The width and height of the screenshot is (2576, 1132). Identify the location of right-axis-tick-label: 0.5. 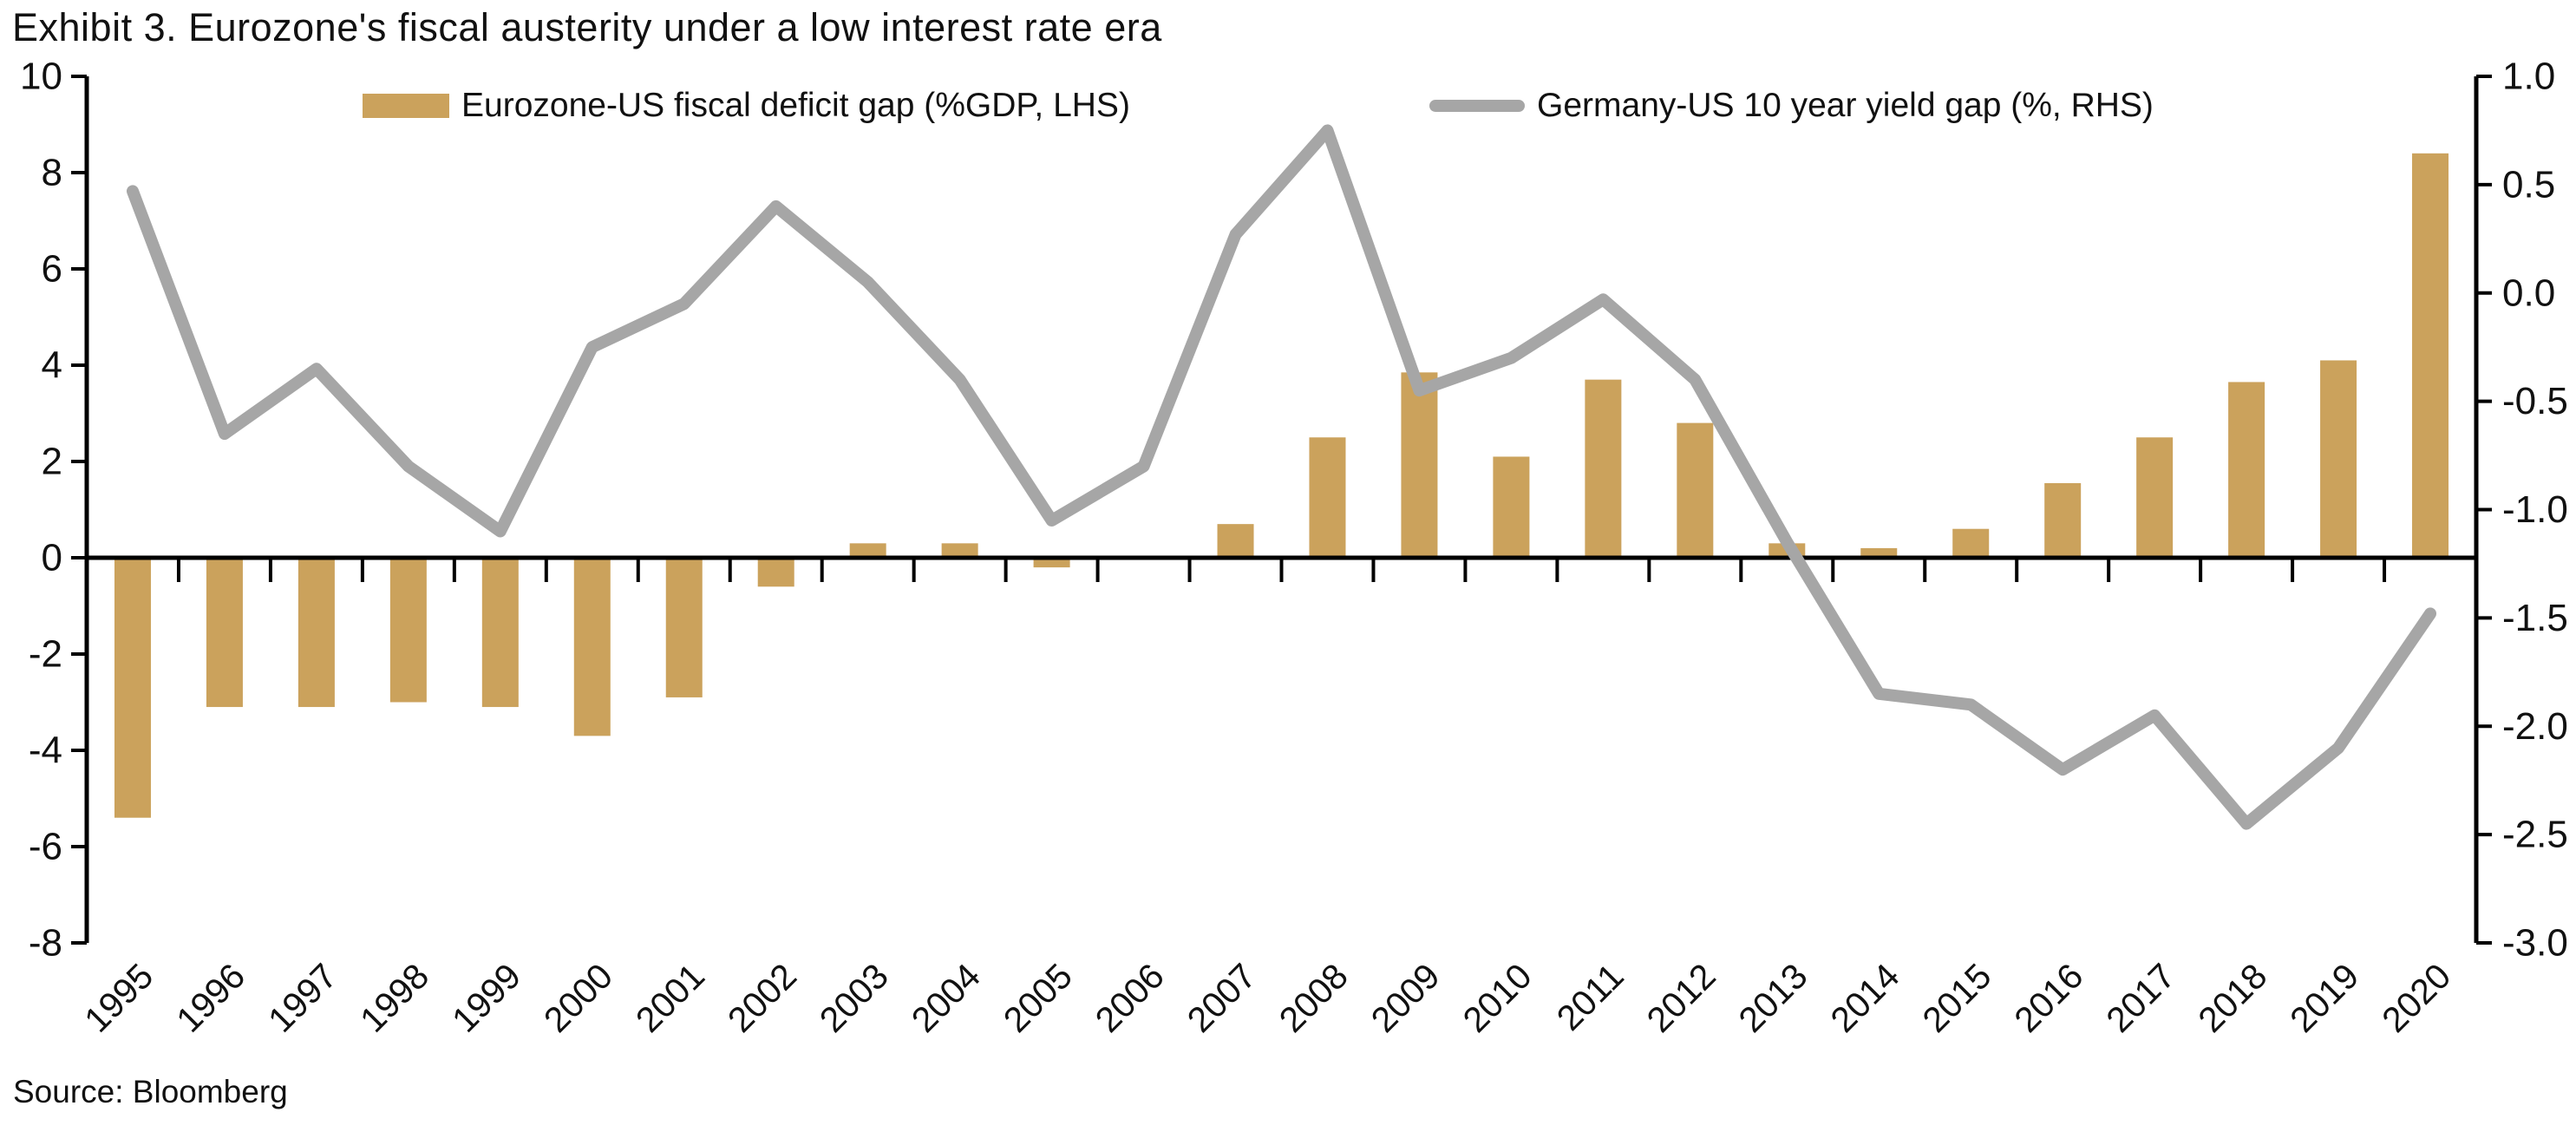
(2528, 184).